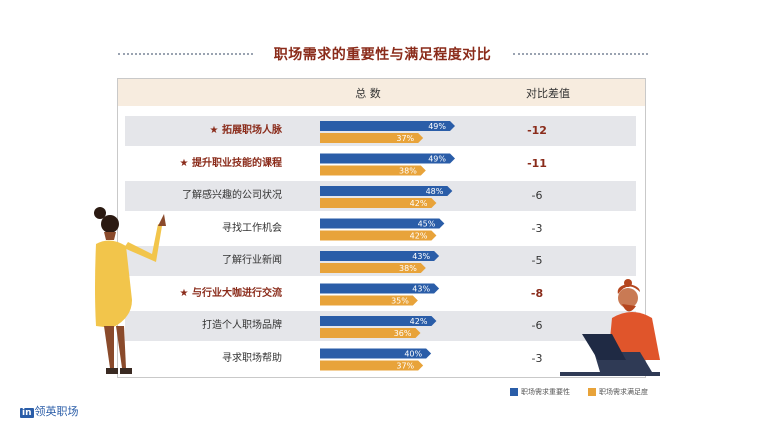 The image size is (765, 431). I want to click on legend-swatch-orange, so click(592, 392).